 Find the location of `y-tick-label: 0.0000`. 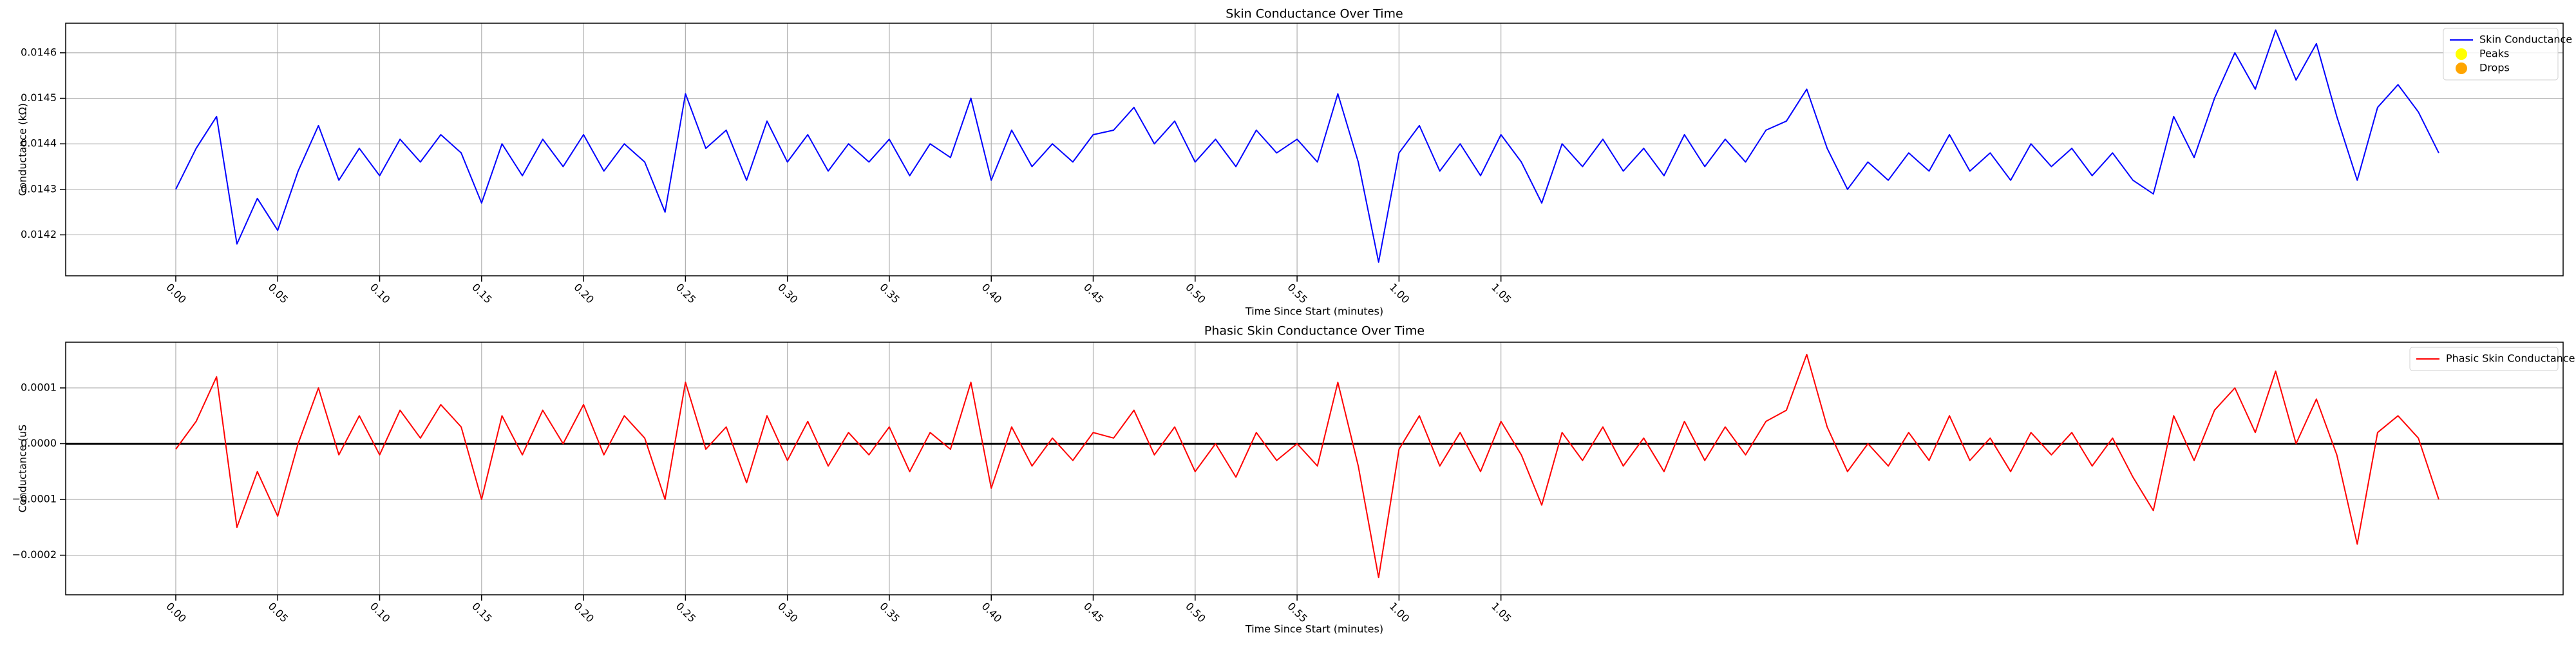

y-tick-label: 0.0000 is located at coordinates (39, 443).